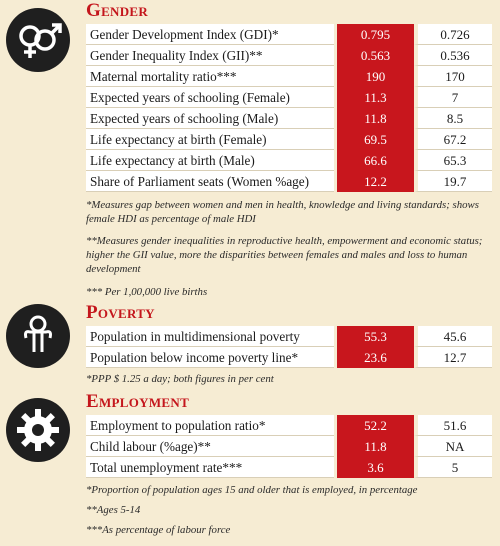  Describe the element at coordinates (210, 160) in the screenshot. I see `row-label: Life expectancy at birth (Male)` at that location.